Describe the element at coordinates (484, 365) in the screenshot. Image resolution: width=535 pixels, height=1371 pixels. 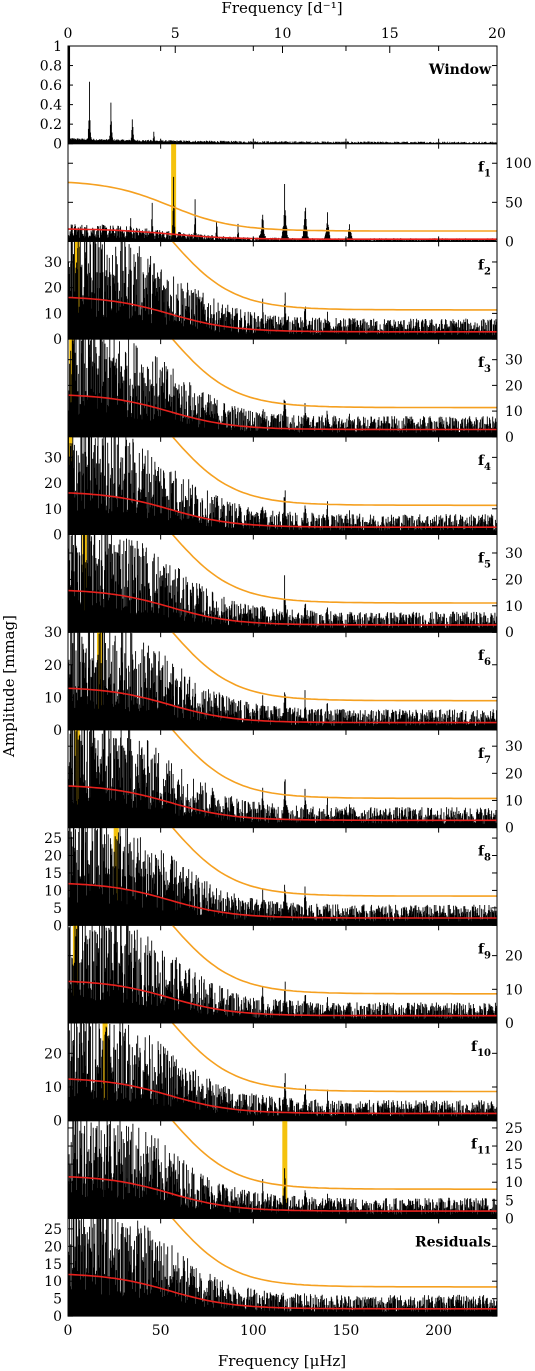
I see `panel-label: f3` at that location.